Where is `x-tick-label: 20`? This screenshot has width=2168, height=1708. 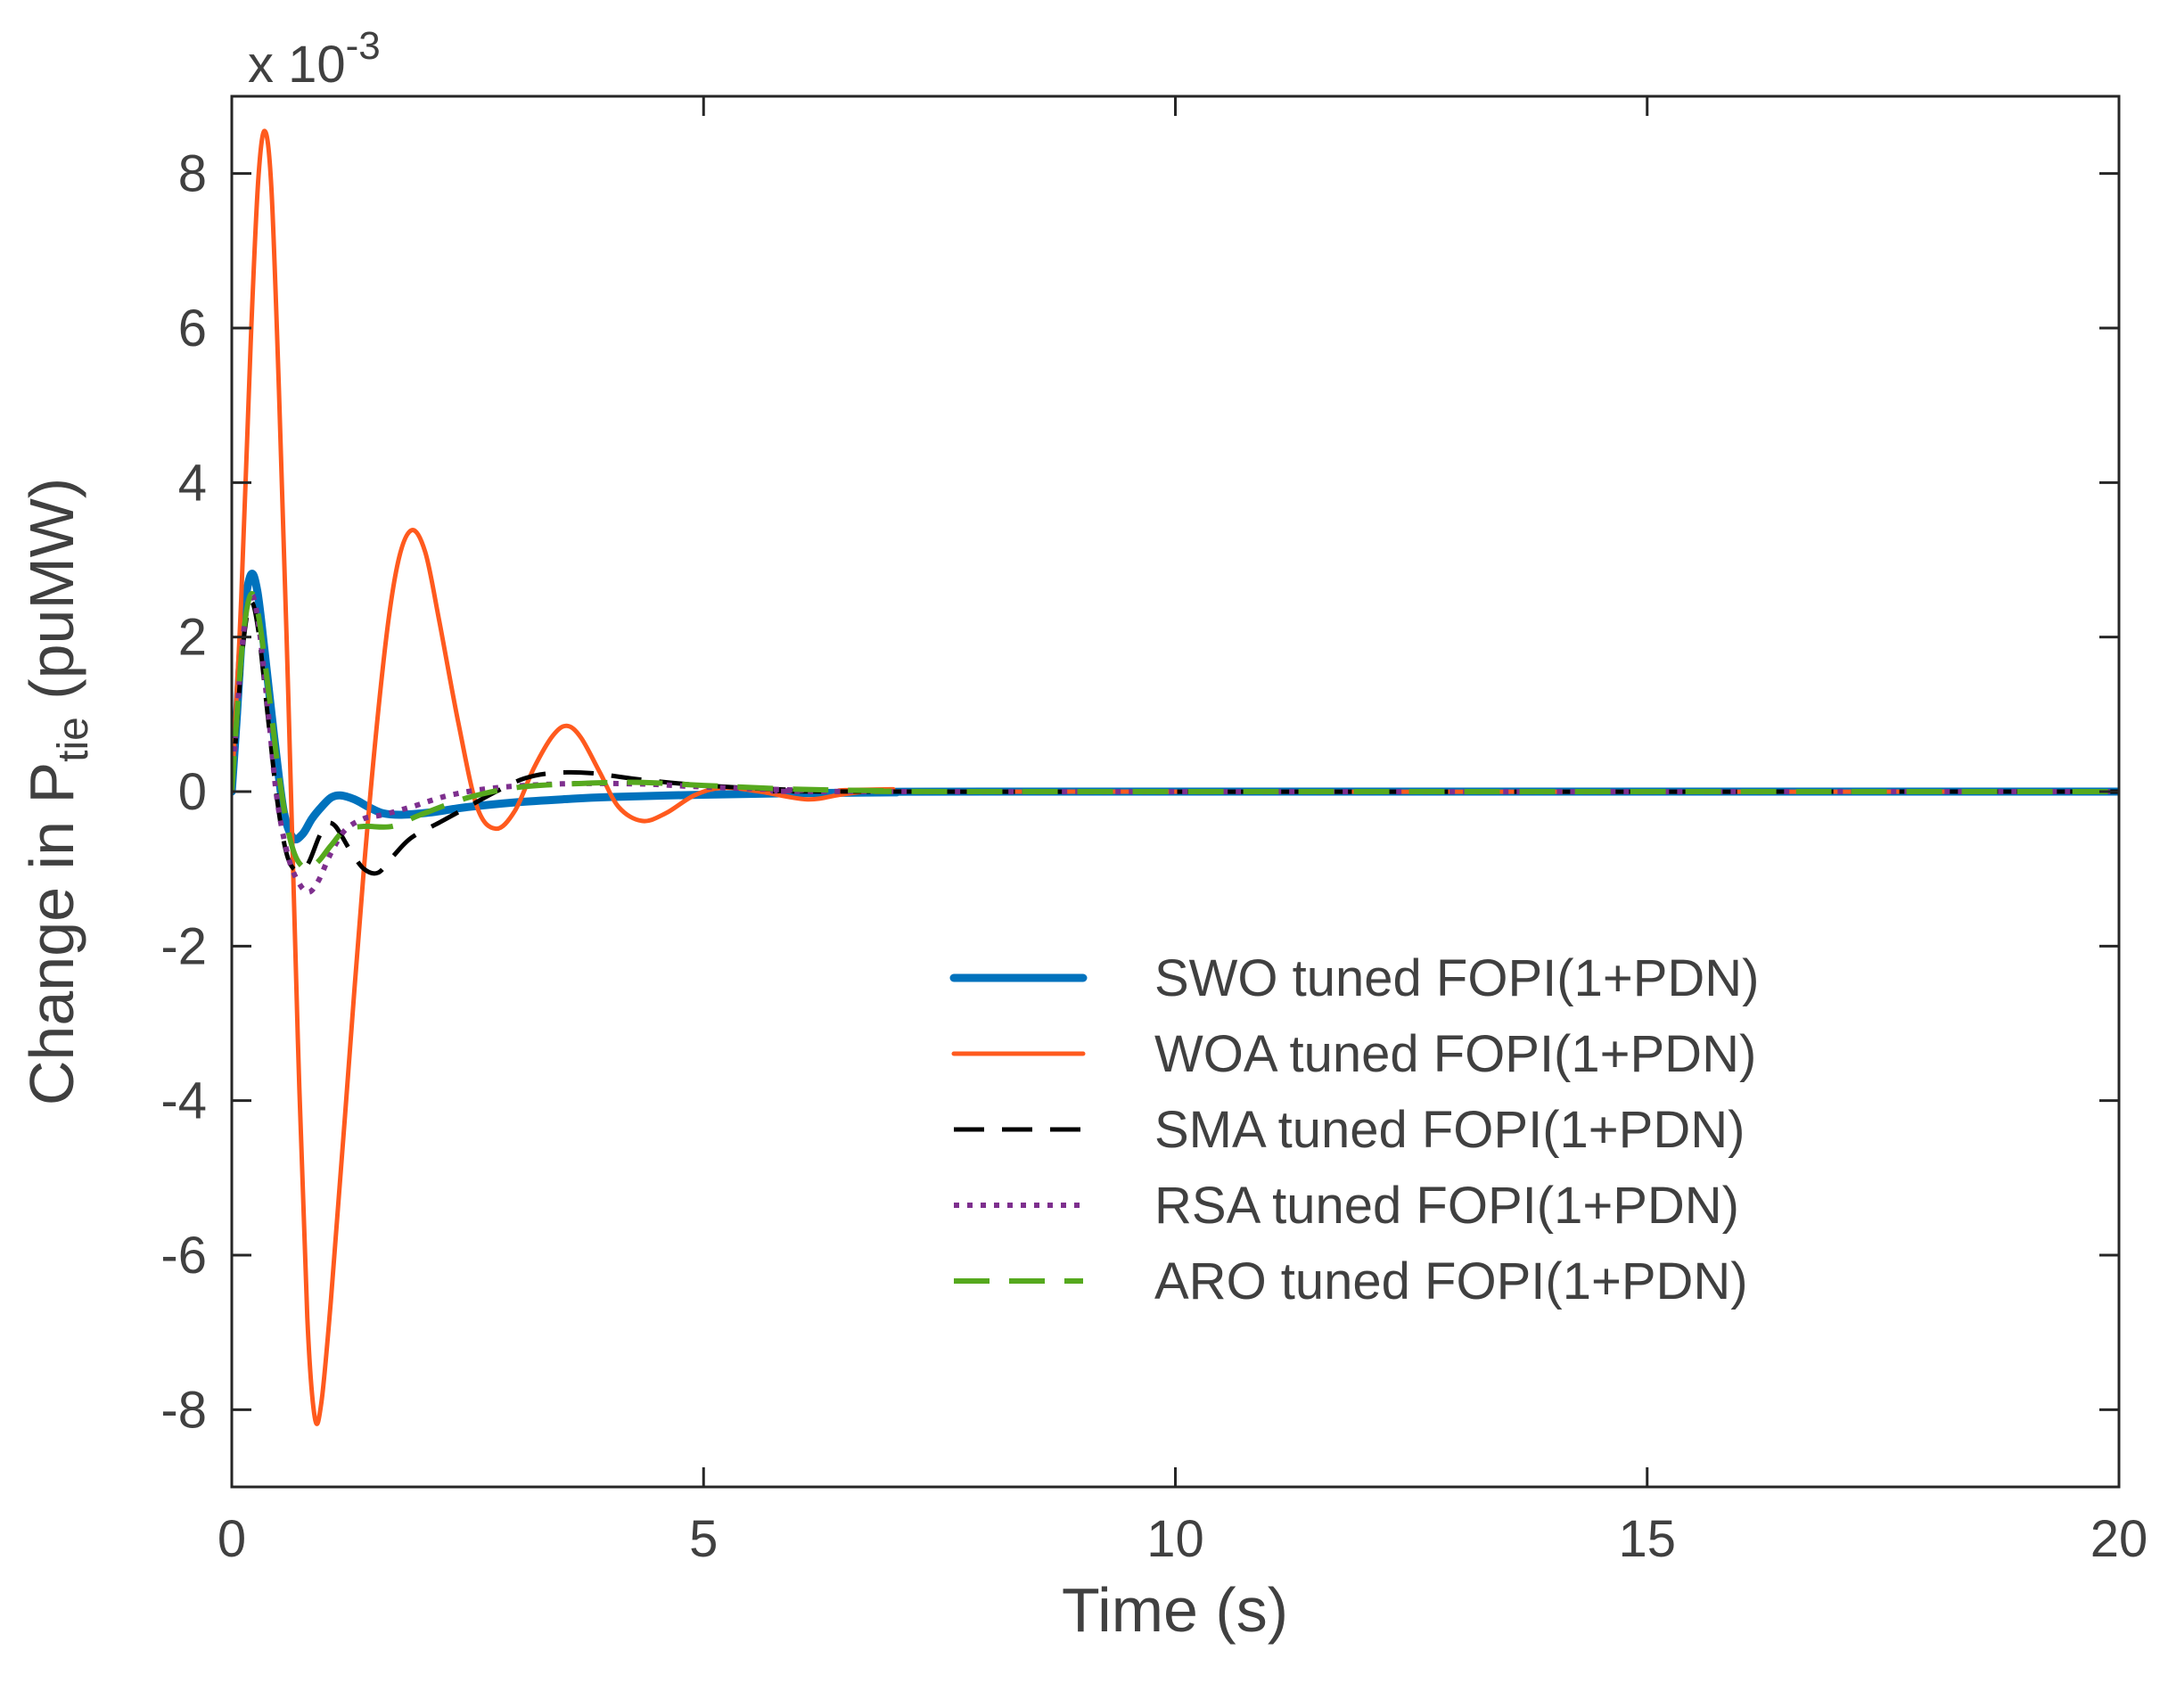 x-tick-label: 20 is located at coordinates (2119, 1539).